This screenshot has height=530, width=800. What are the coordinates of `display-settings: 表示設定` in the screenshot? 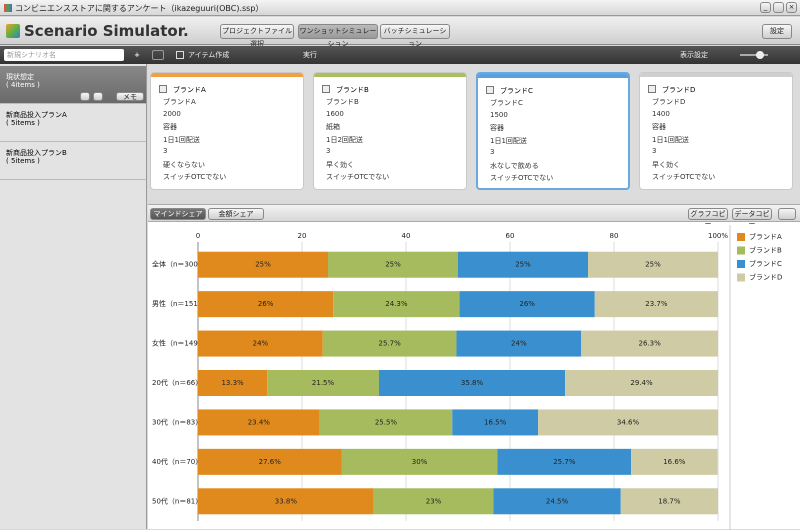 It's located at (694, 55).